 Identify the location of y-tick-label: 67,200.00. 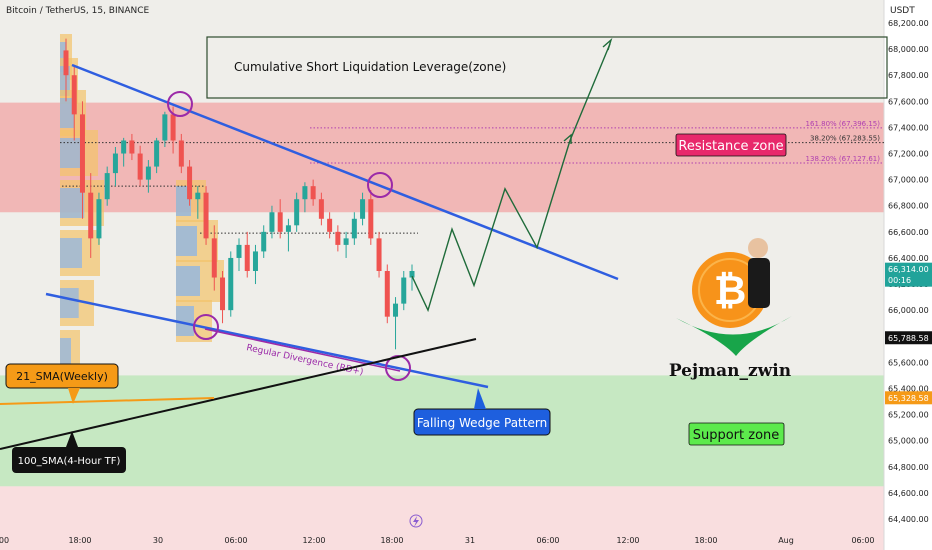
(908, 154).